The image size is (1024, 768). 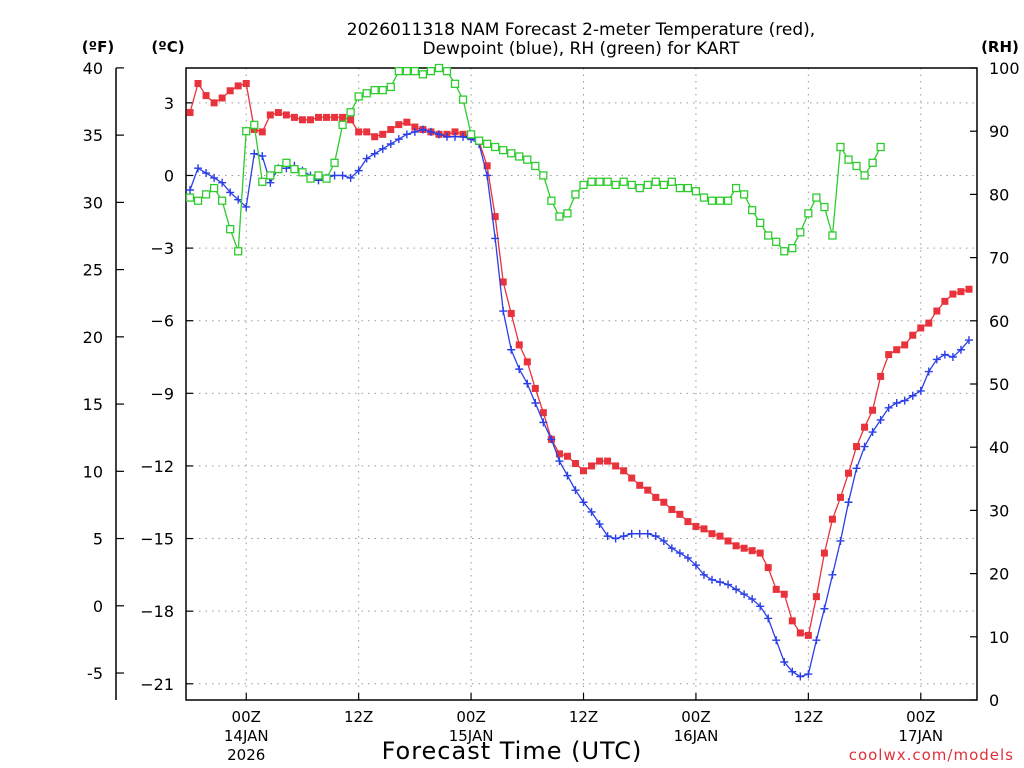 I want to click on rh-tick-label: 70, so click(x=999, y=258).